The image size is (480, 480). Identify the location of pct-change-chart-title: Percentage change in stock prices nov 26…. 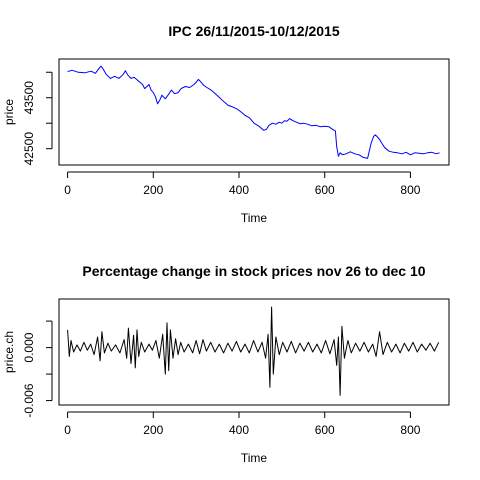
(253, 271).